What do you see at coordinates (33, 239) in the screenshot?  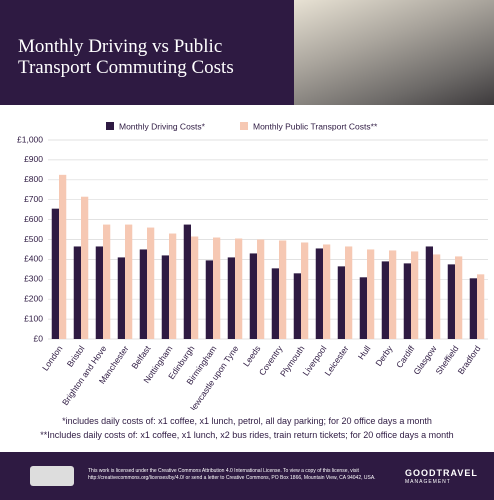 I see `y-tick-label: £500` at bounding box center [33, 239].